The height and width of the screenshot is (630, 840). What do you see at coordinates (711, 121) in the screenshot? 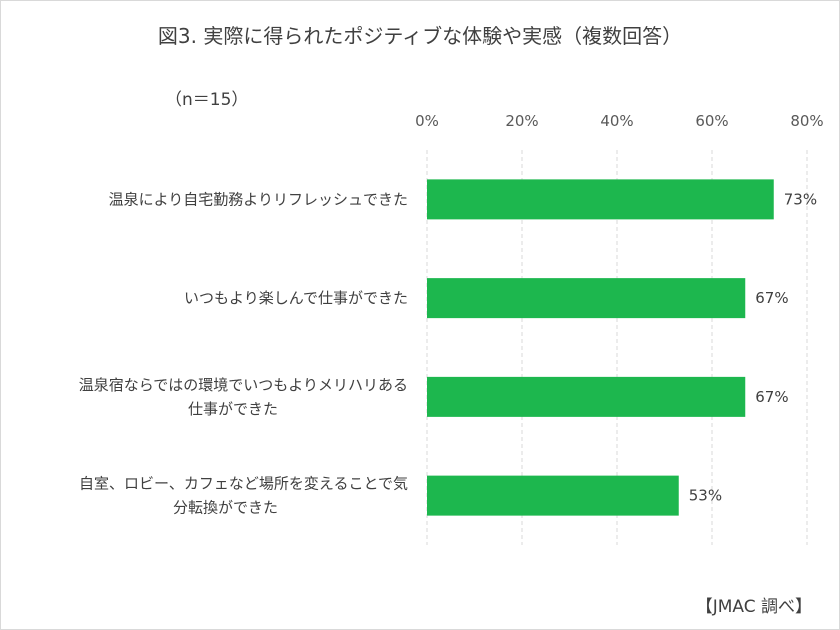
I see `x-tick-label: 60%` at bounding box center [711, 121].